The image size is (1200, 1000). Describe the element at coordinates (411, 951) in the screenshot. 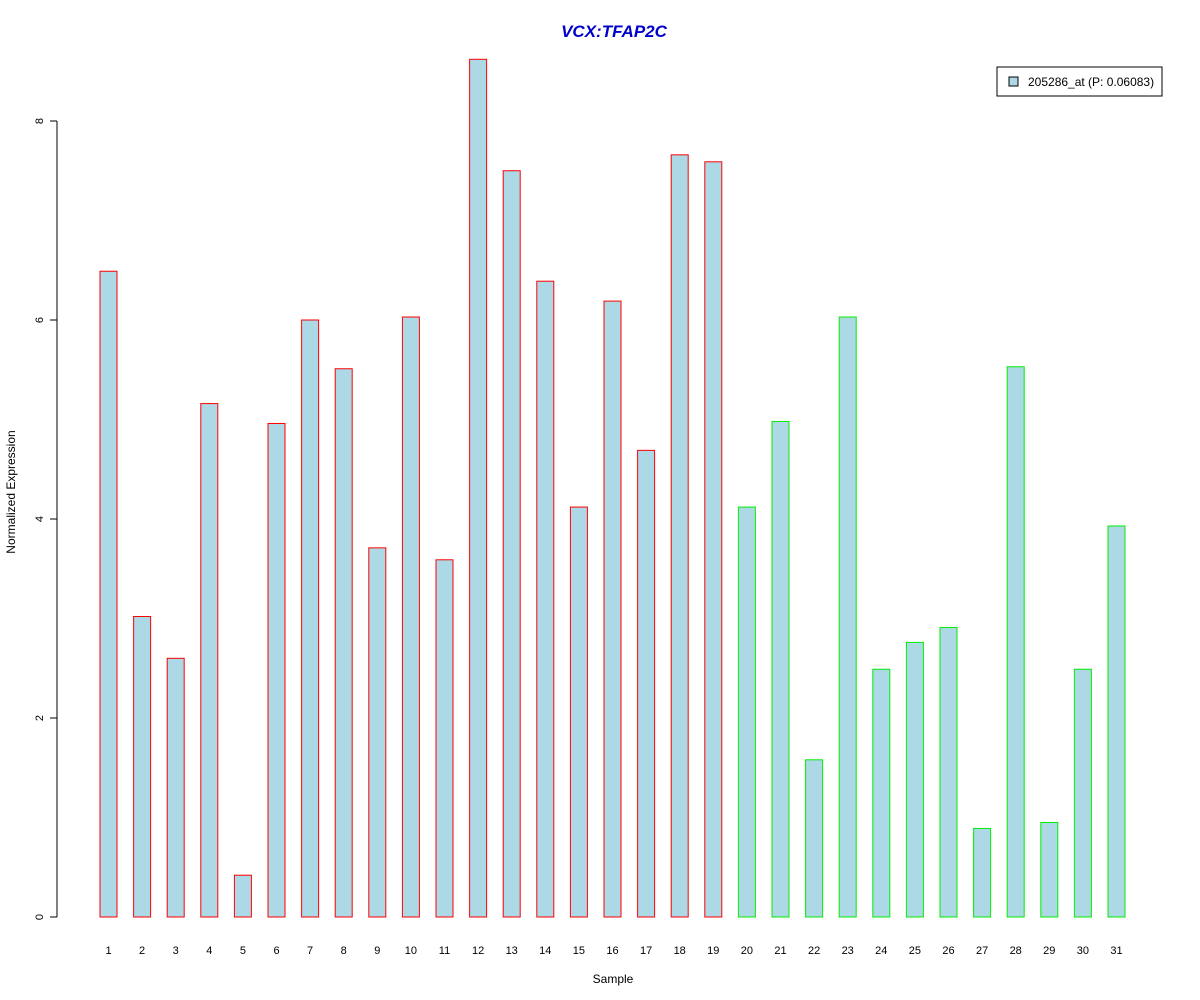

I see `x-tick-label: 10` at that location.